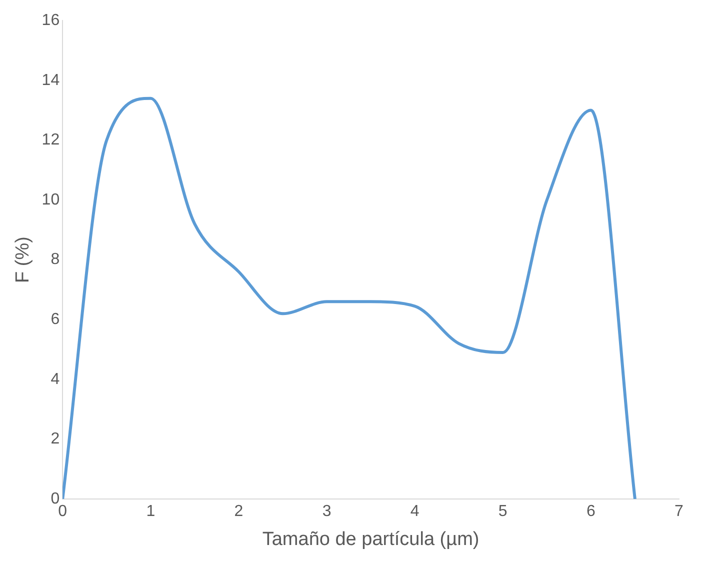  What do you see at coordinates (55, 319) in the screenshot?
I see `y-tick-label: 6` at bounding box center [55, 319].